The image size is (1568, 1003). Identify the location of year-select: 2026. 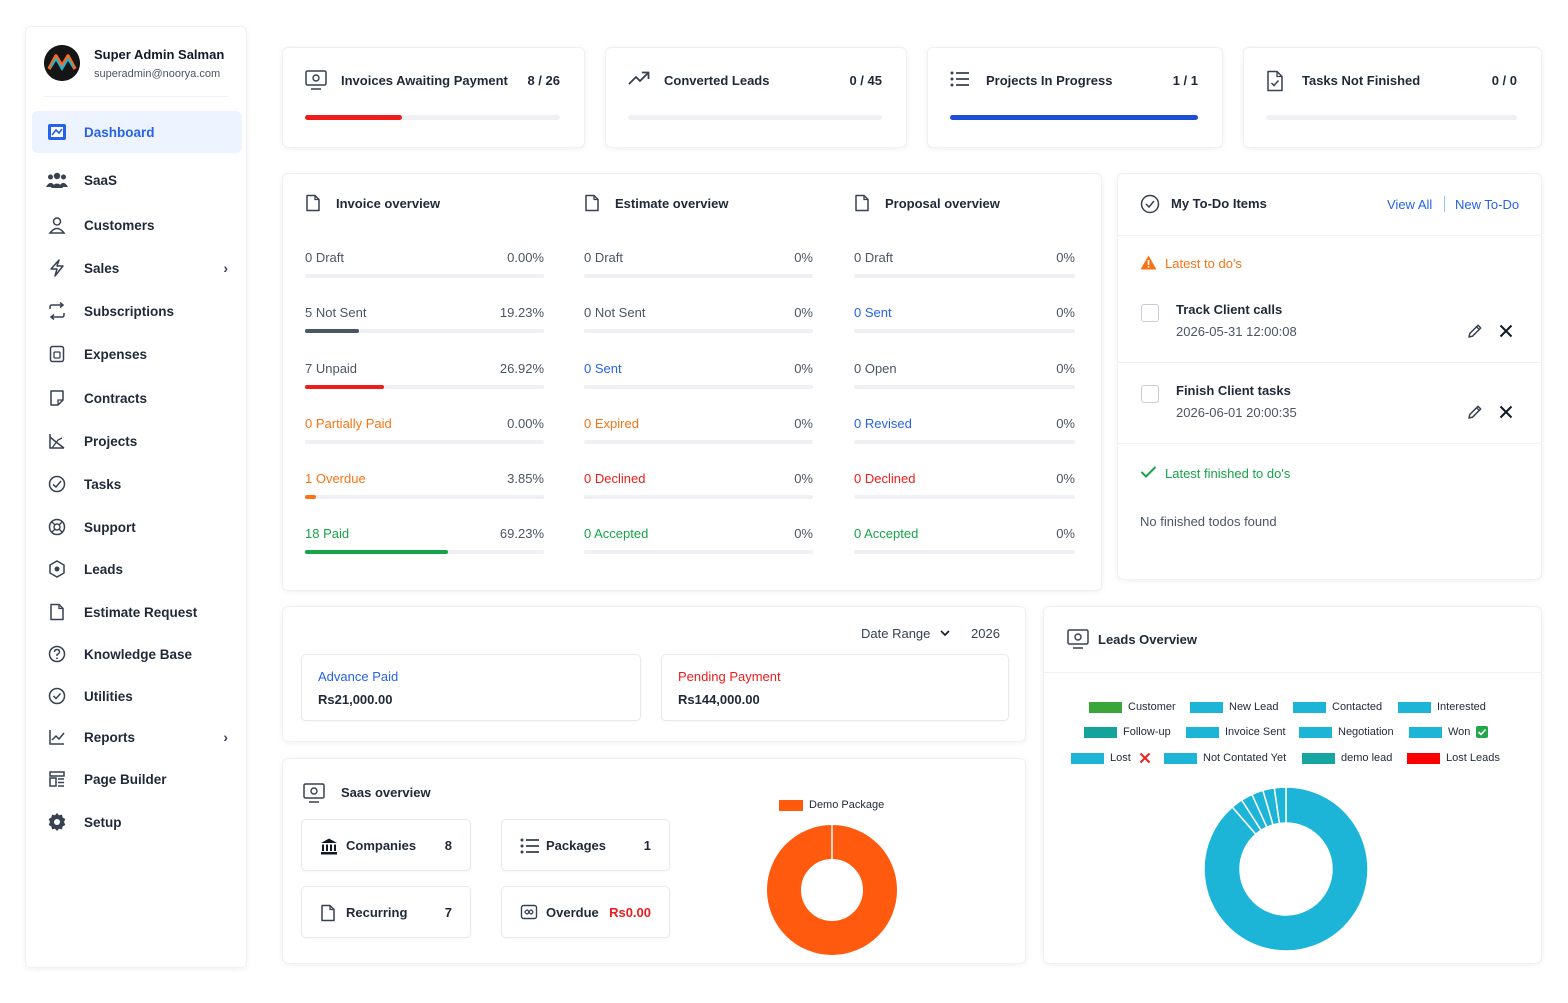
(985, 633).